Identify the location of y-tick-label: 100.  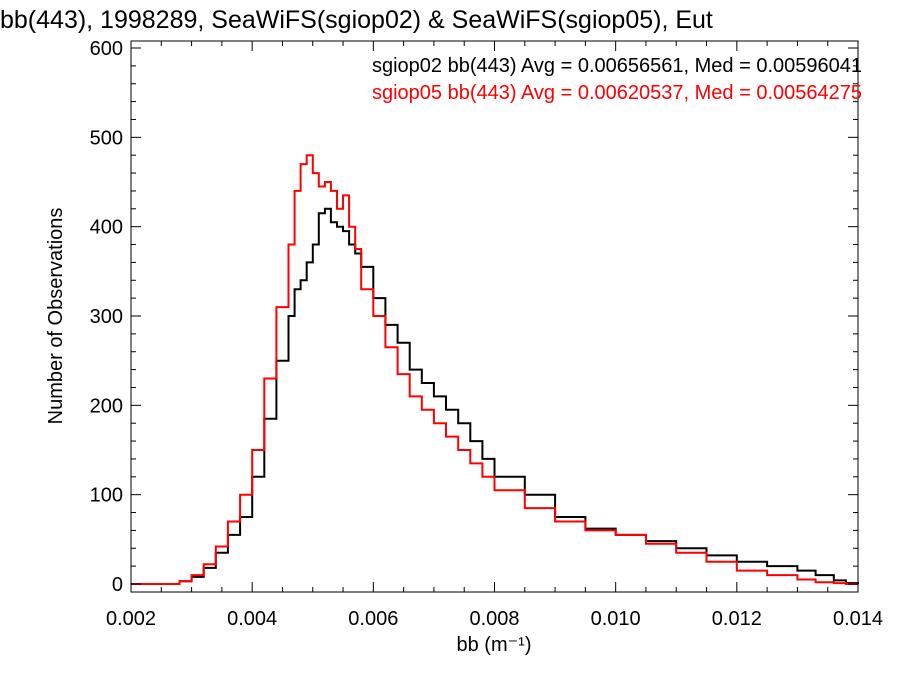
(106, 496).